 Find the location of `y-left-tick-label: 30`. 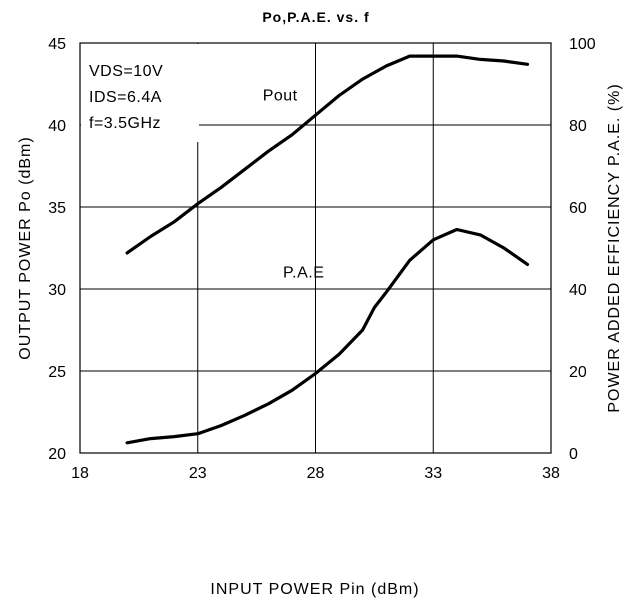

y-left-tick-label: 30 is located at coordinates (57, 290).